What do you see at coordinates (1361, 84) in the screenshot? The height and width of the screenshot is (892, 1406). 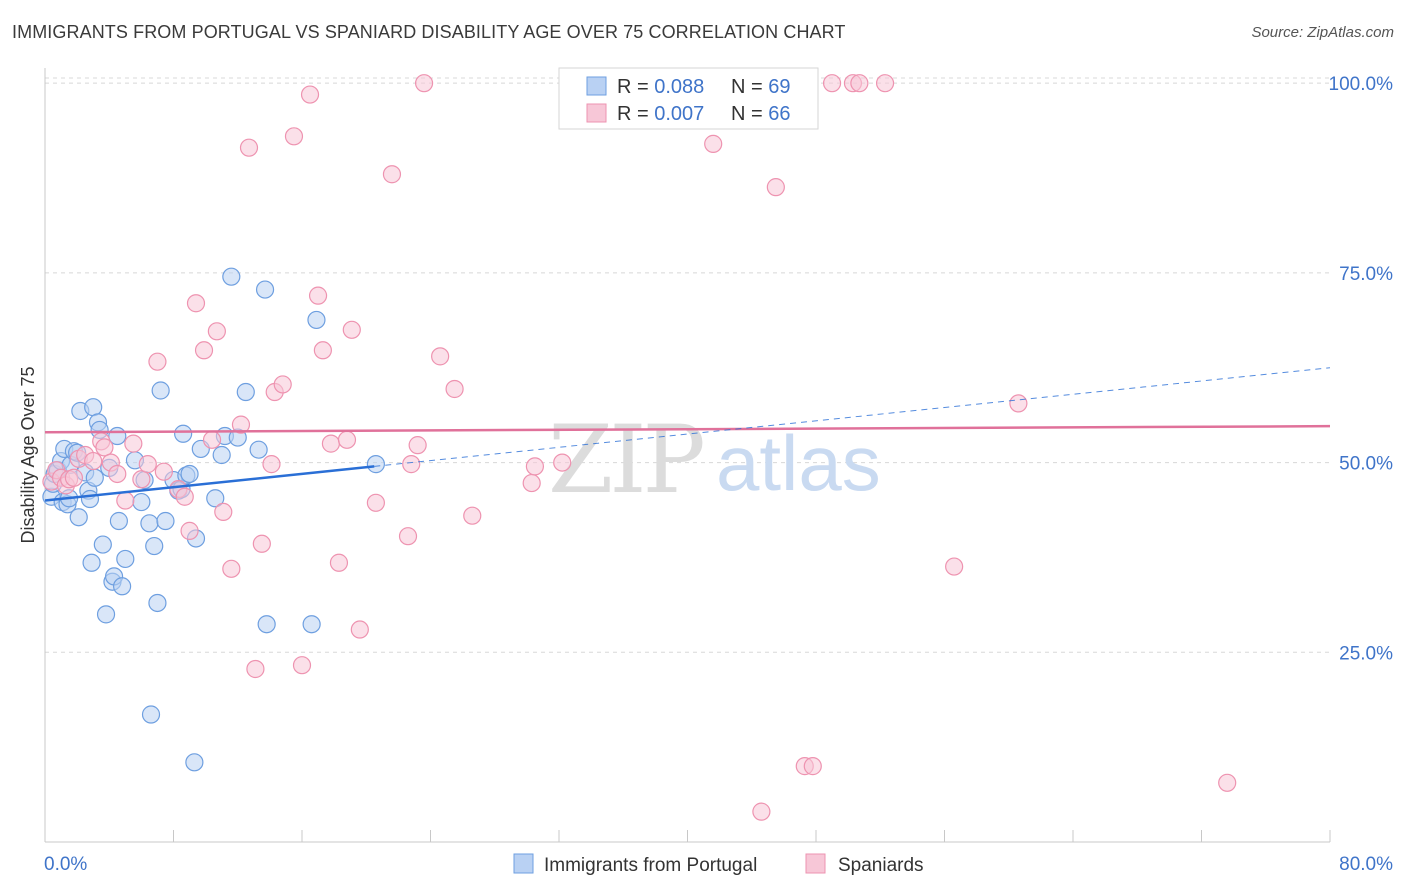 I see `y-tick-label: 100.0%` at bounding box center [1361, 84].